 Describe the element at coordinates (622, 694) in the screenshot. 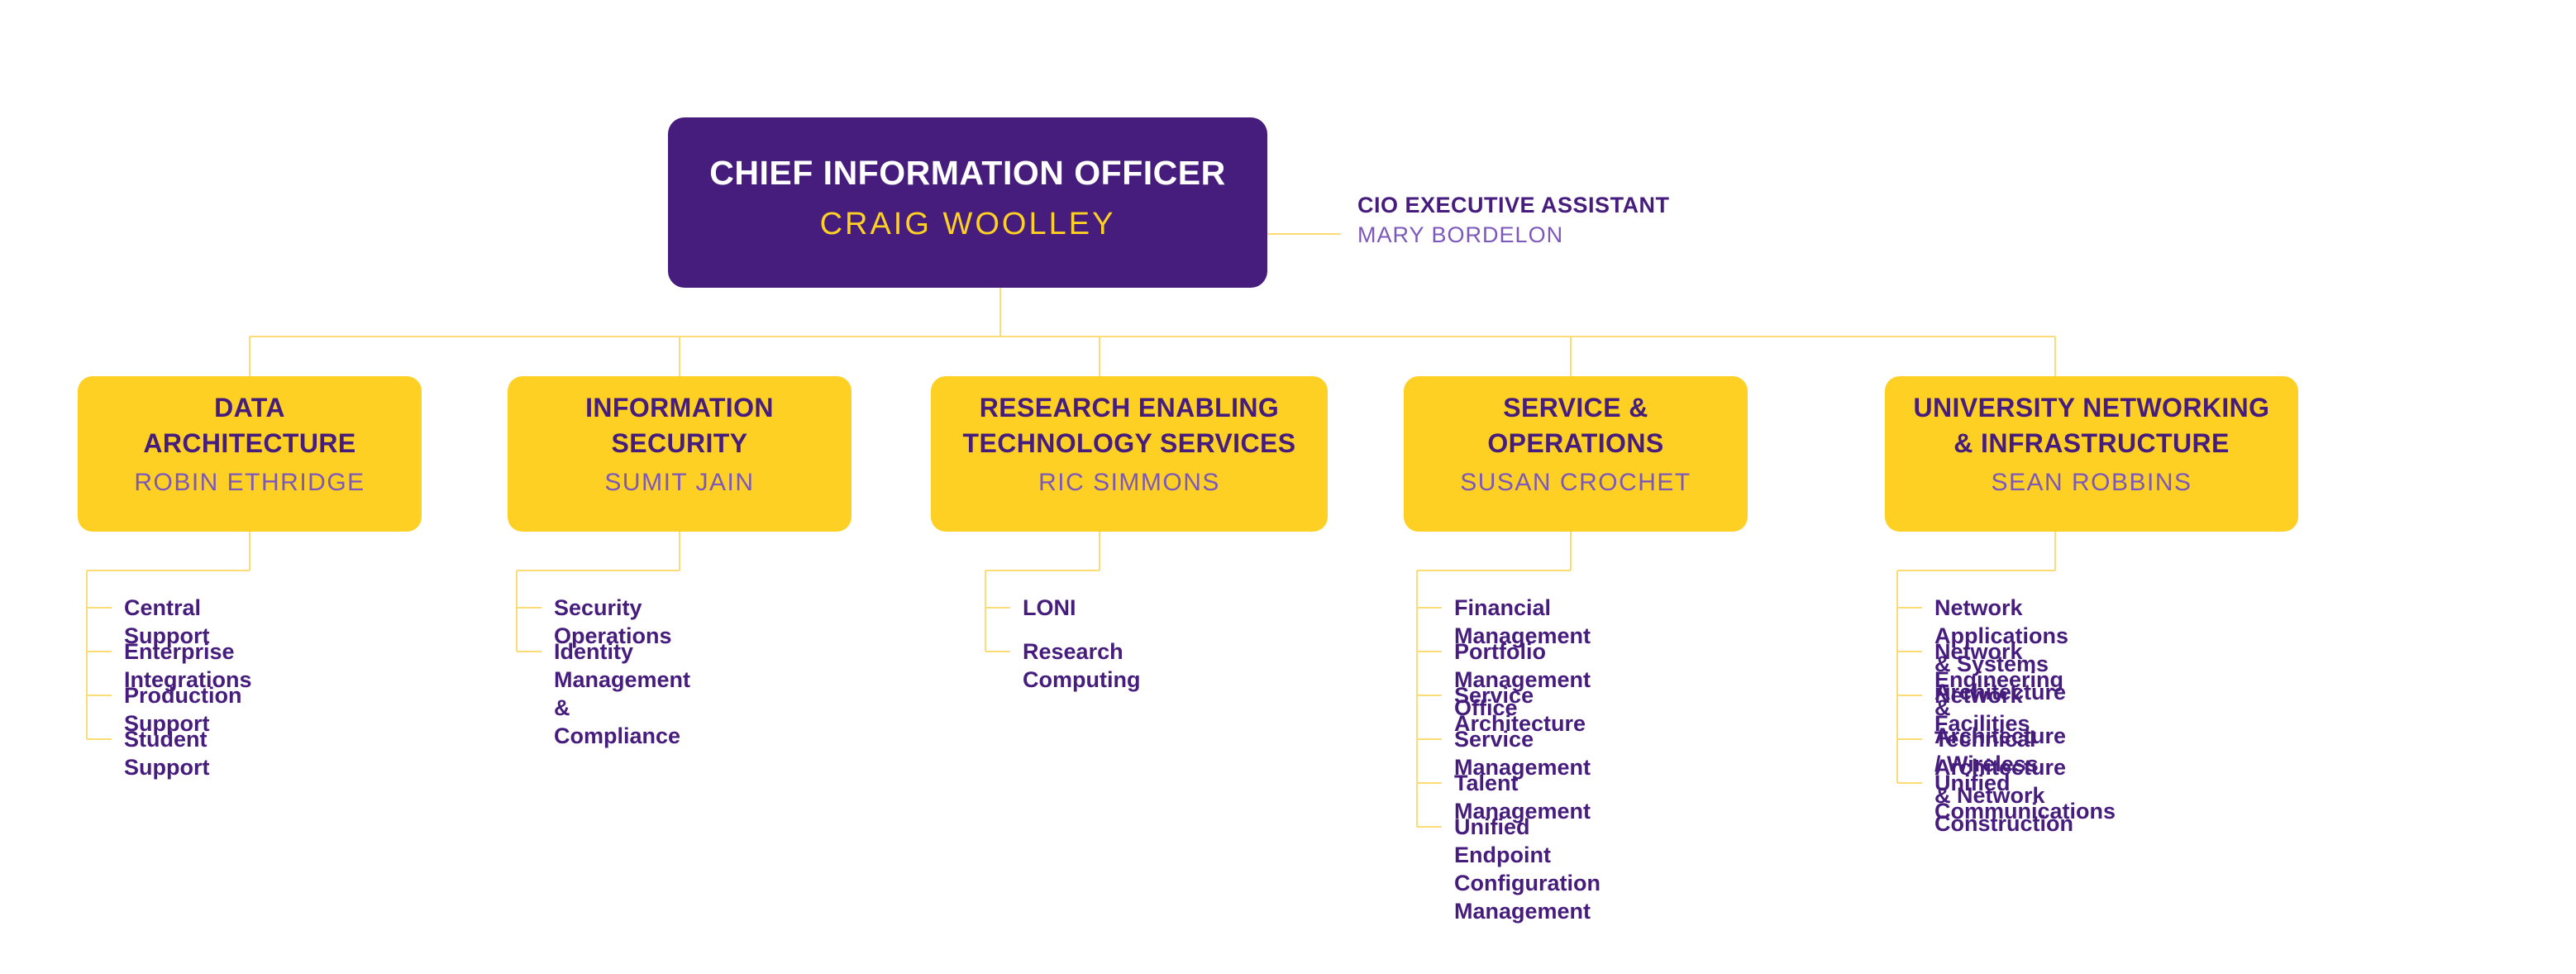

I see `sub-unit-item: Identity Management & Compliance` at that location.